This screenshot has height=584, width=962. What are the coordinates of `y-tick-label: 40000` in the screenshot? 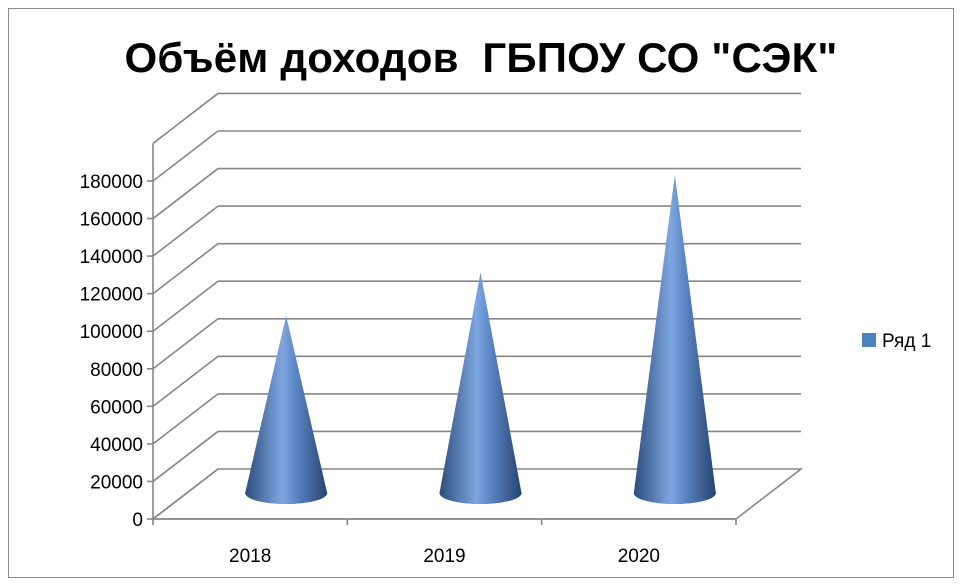 It's located at (116, 445).